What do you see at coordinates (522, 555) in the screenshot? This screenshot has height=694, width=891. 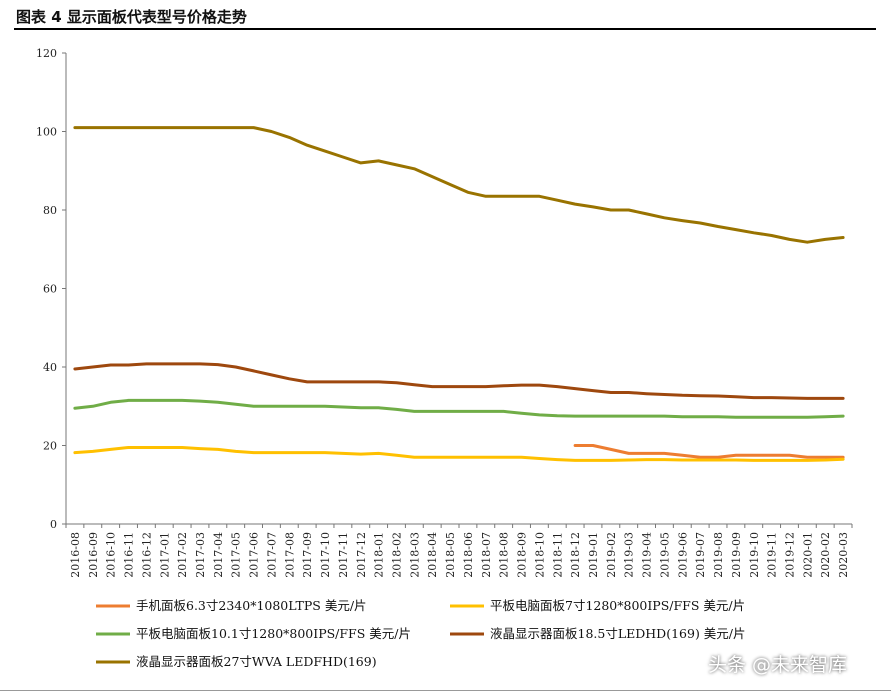 I see `x-tick-label: 2018-09` at bounding box center [522, 555].